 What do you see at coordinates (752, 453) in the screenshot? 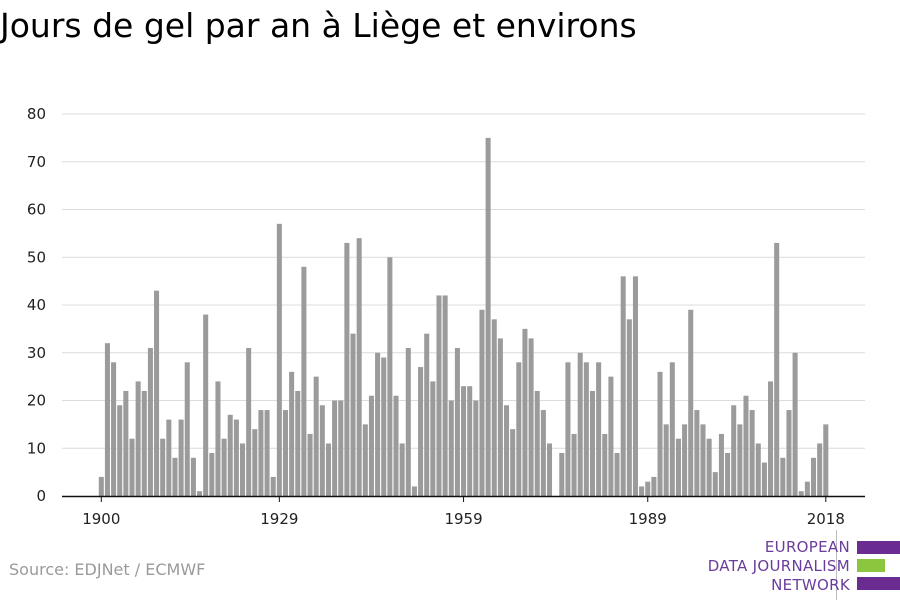
I see `bar-2006` at bounding box center [752, 453].